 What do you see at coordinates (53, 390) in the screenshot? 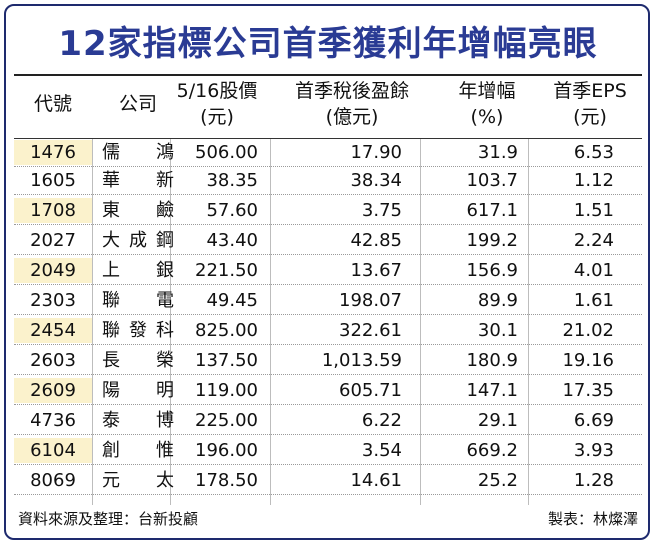
I see `cell-code: 2609` at bounding box center [53, 390].